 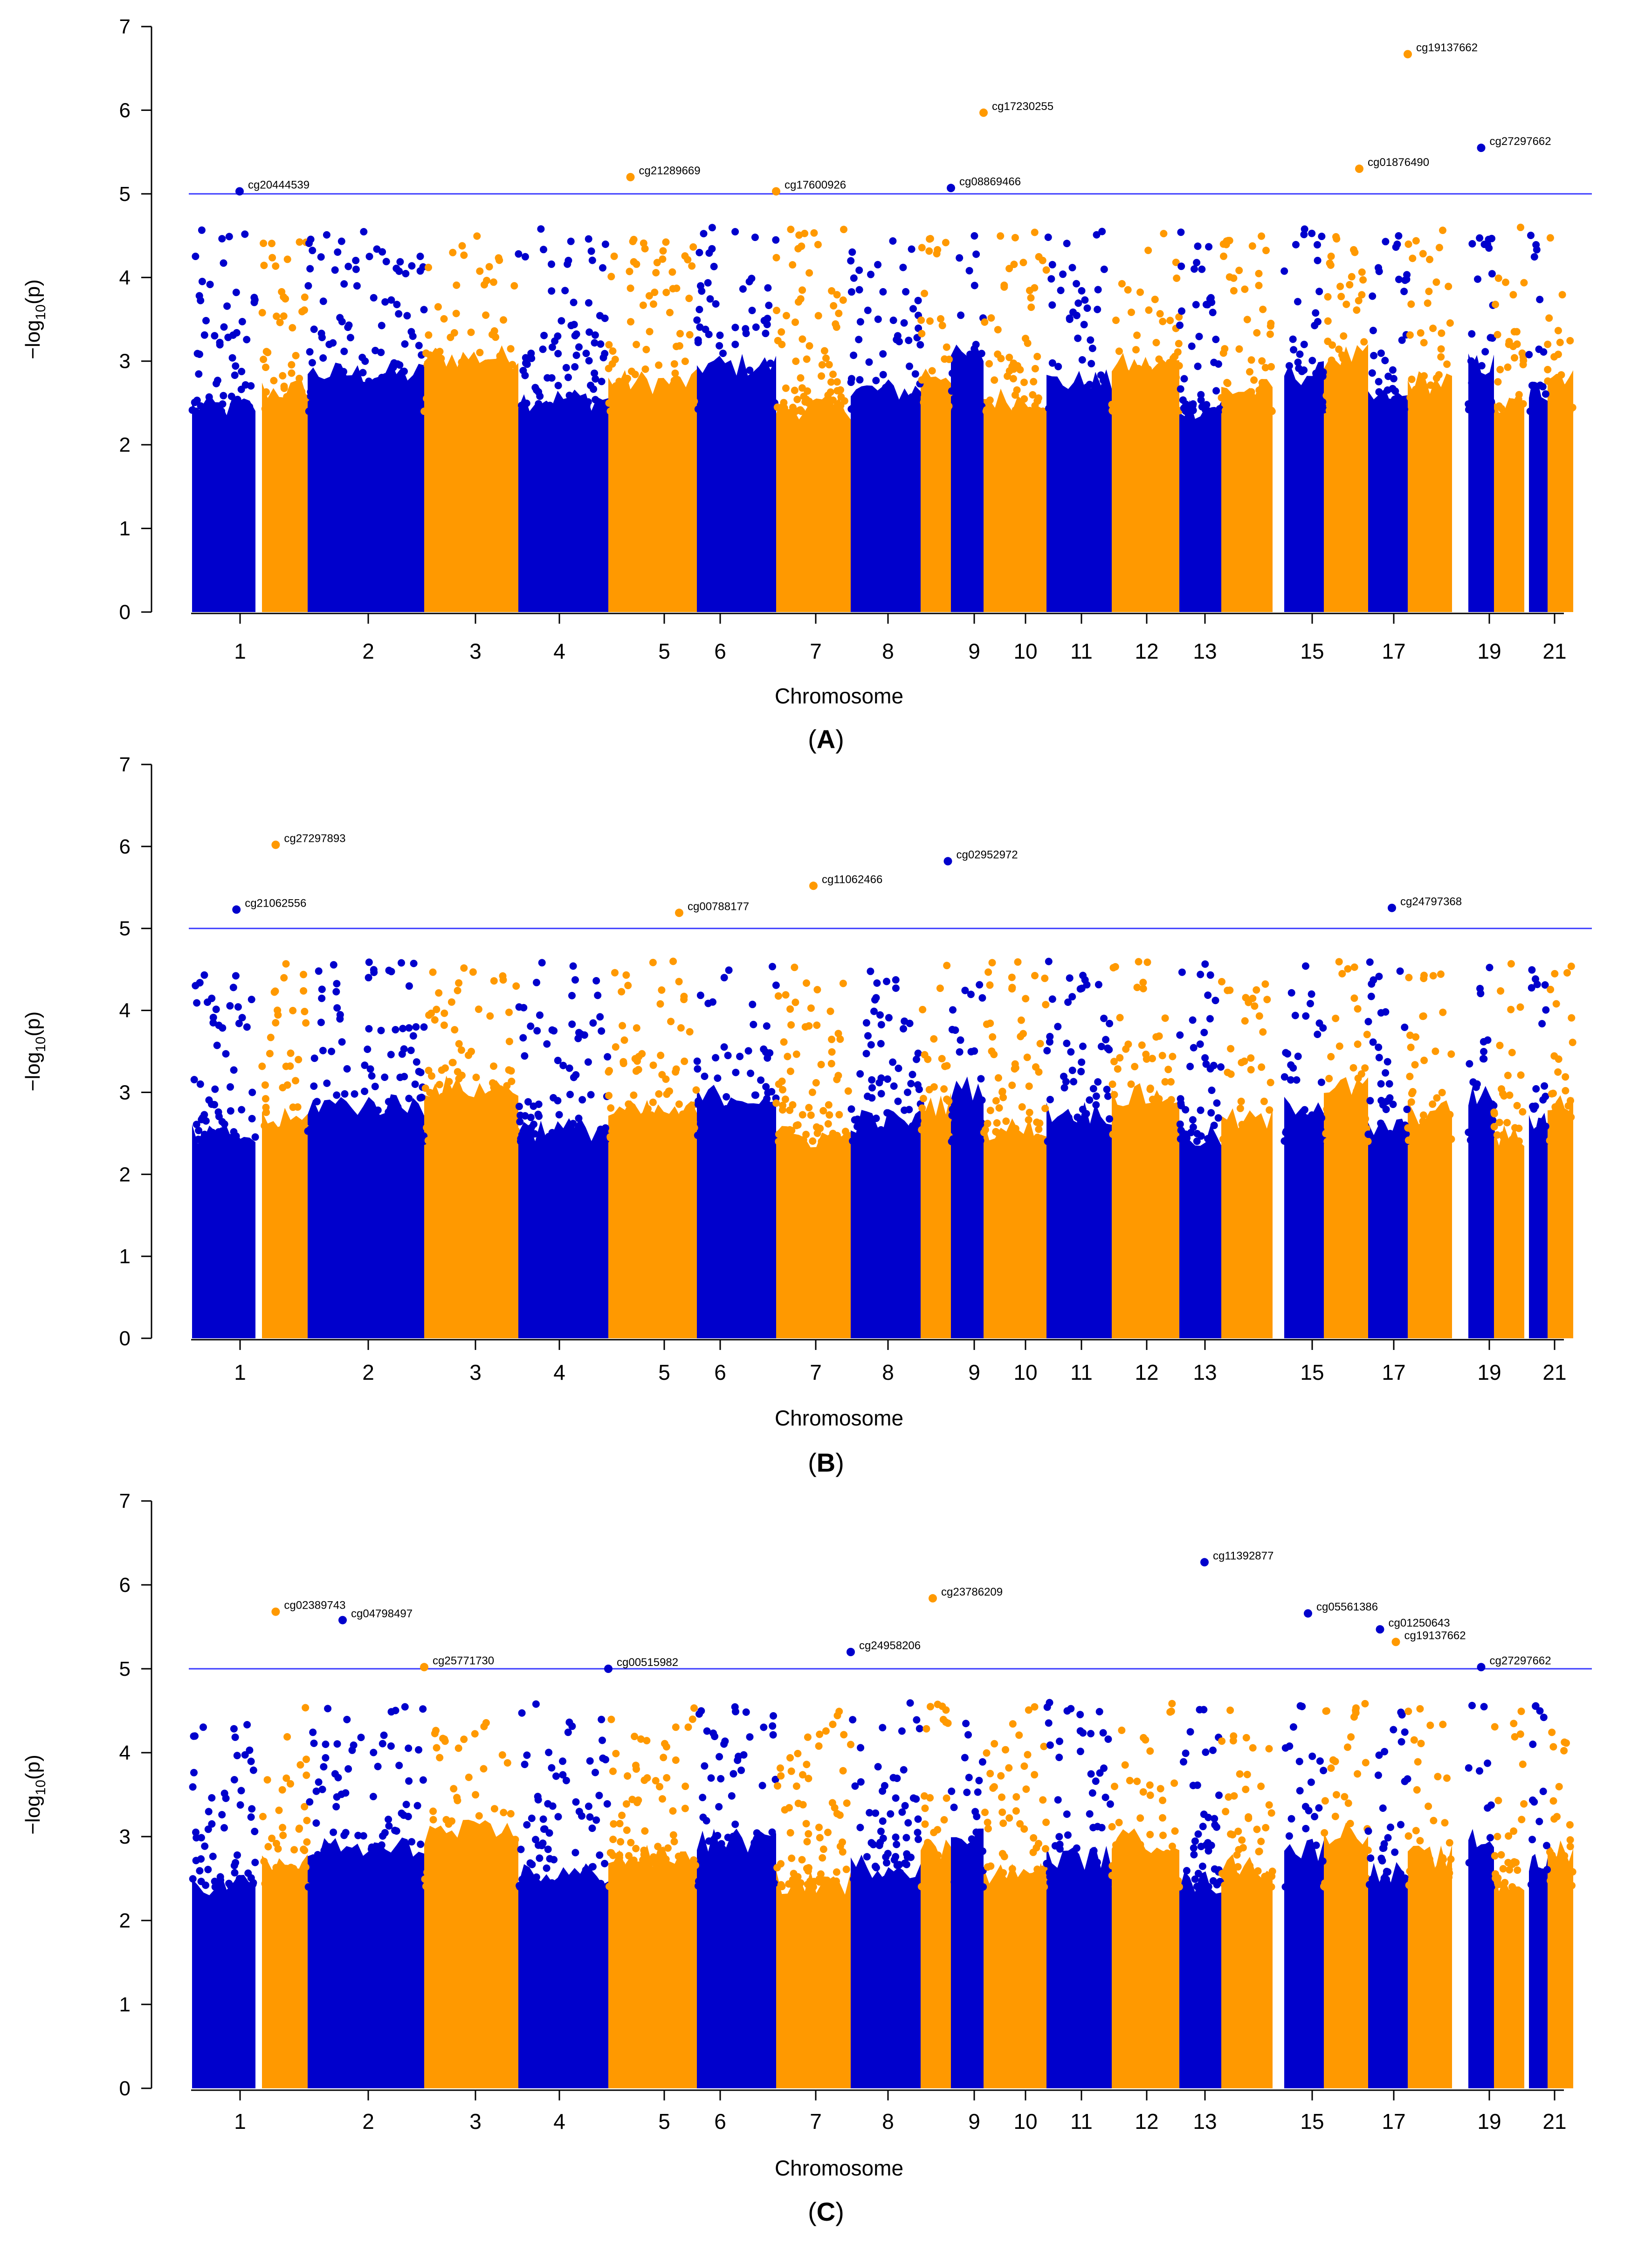 I want to click on annotated-point-cg02389743, so click(x=276, y=1611).